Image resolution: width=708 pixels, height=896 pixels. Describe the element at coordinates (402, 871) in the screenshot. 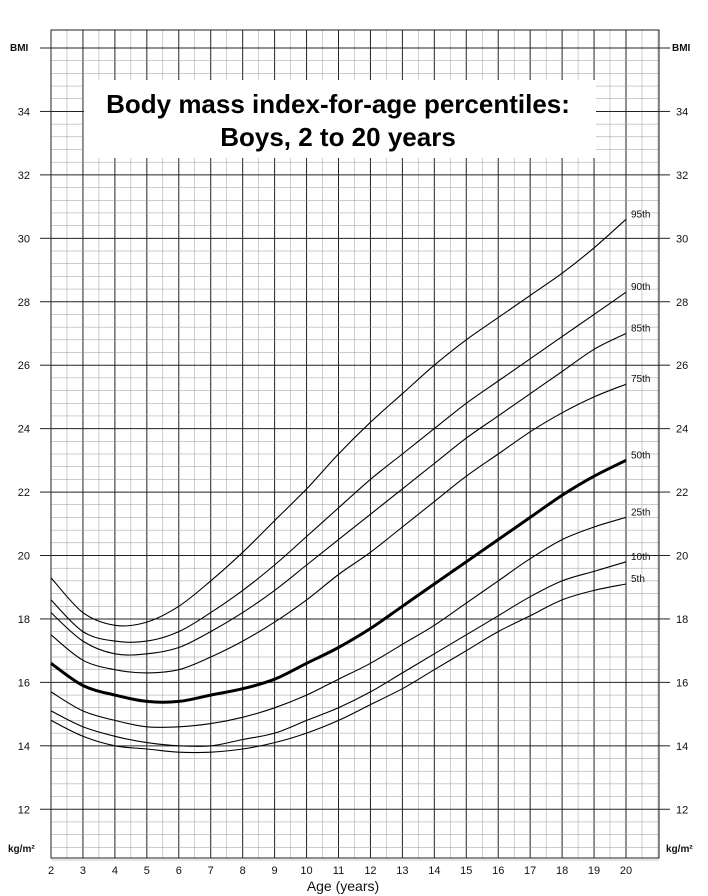

I see `x-tick-label: 13` at that location.